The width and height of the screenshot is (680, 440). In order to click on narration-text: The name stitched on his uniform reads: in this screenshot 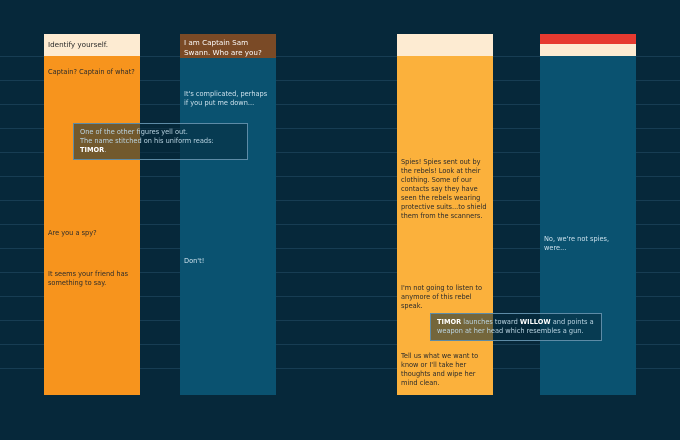, I will do `click(147, 141)`.